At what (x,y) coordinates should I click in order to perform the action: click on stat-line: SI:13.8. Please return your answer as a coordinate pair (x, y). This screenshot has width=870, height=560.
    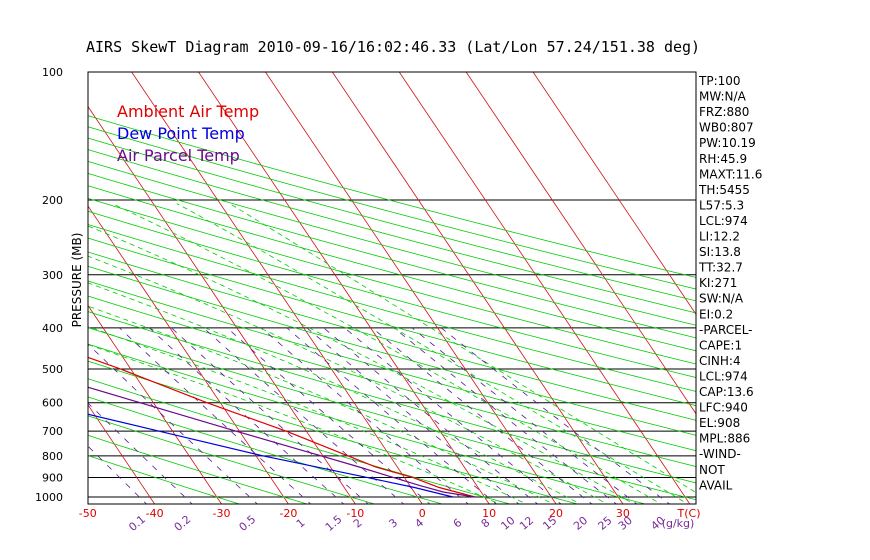
    Looking at the image, I should click on (720, 252).